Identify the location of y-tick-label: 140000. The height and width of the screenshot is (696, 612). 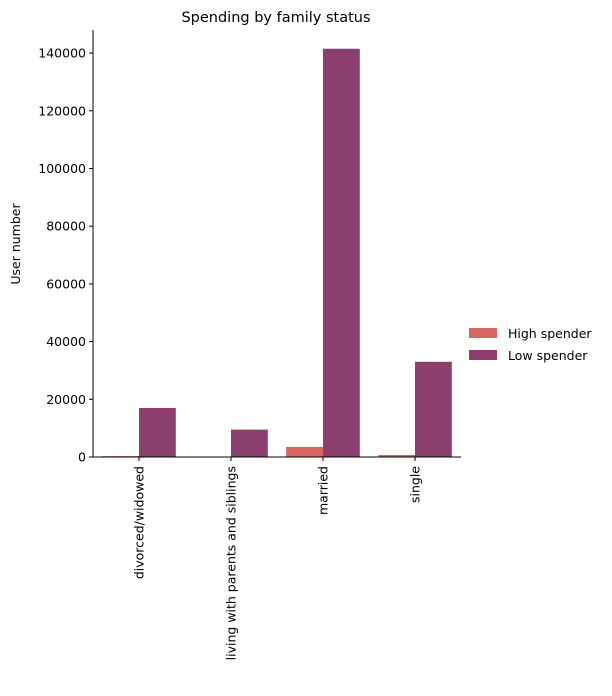
(62, 53).